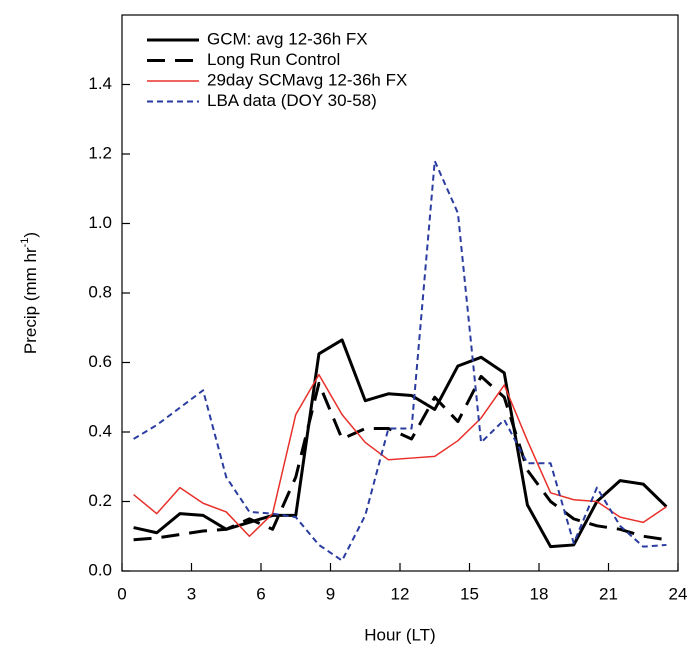 The height and width of the screenshot is (656, 690). I want to click on x-tick-label: 0, so click(121, 593).